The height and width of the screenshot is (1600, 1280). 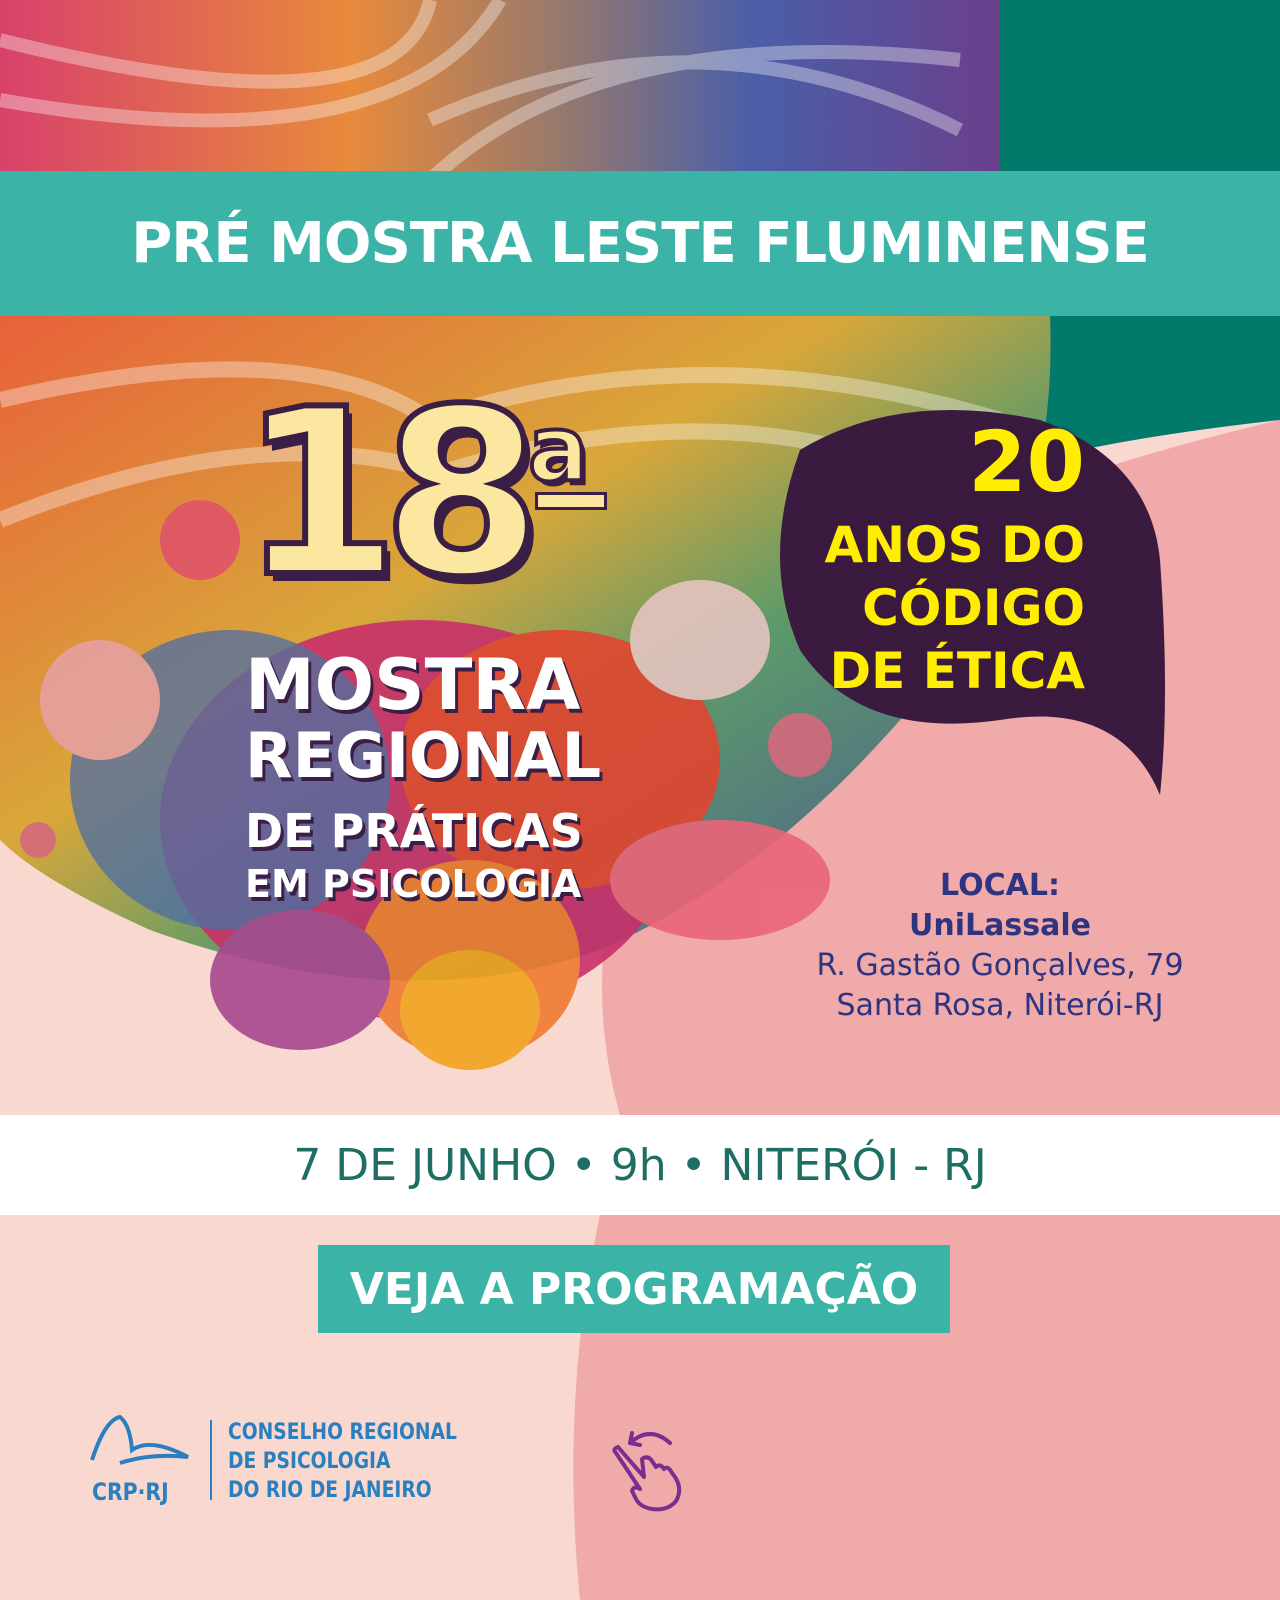 What do you see at coordinates (211, 1460) in the screenshot?
I see `logo-divider` at bounding box center [211, 1460].